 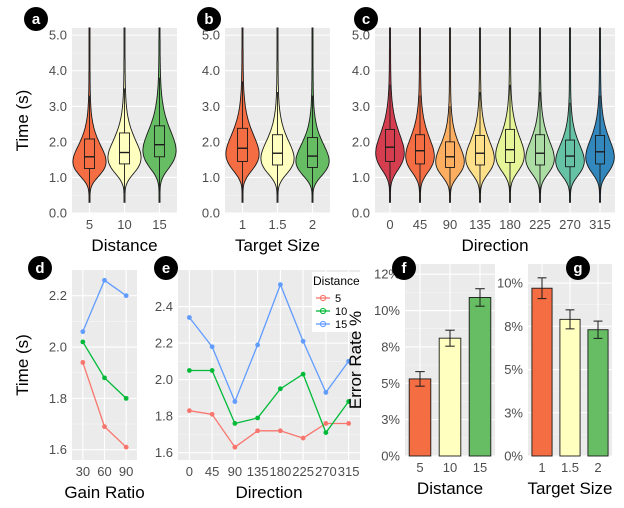 What do you see at coordinates (211, 106) in the screenshot?
I see `panel-b-ytick-label: 3.0` at bounding box center [211, 106].